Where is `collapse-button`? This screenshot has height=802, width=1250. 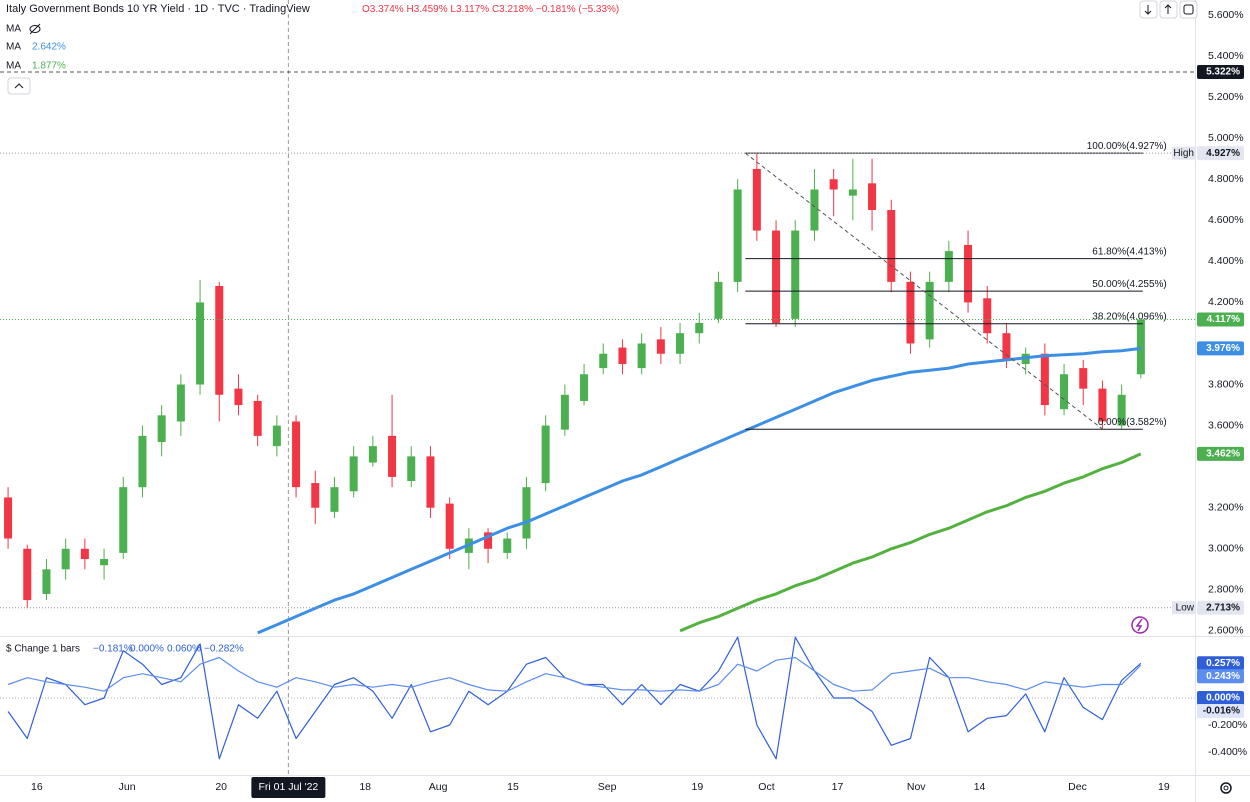
collapse-button is located at coordinates (19, 86).